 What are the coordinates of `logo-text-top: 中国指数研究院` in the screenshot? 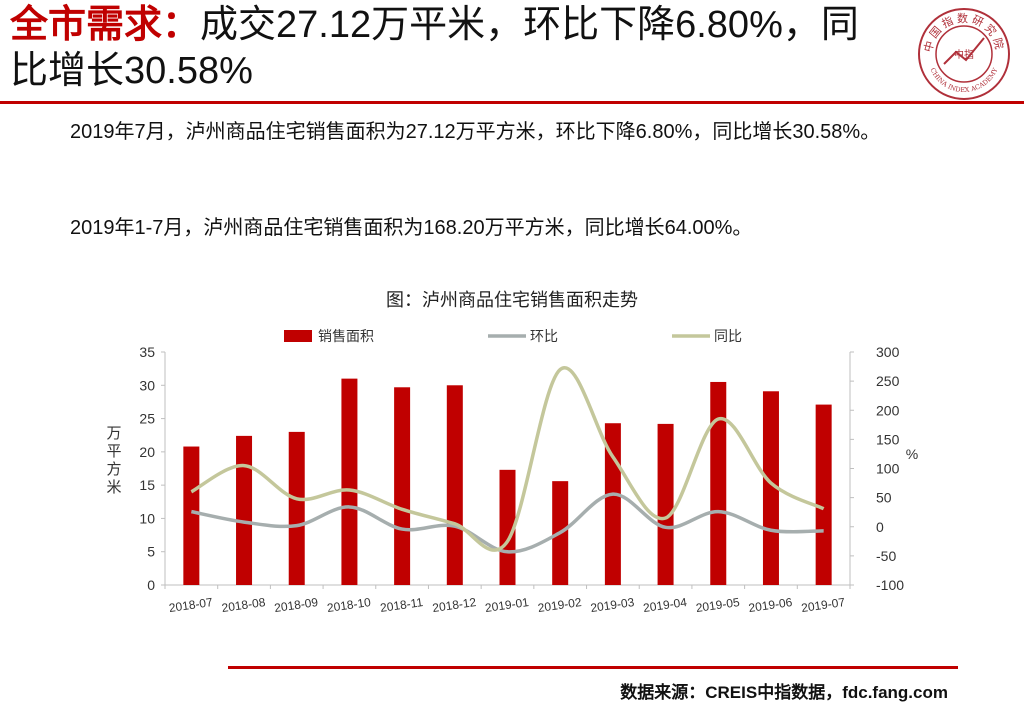 It's located at (963, 32).